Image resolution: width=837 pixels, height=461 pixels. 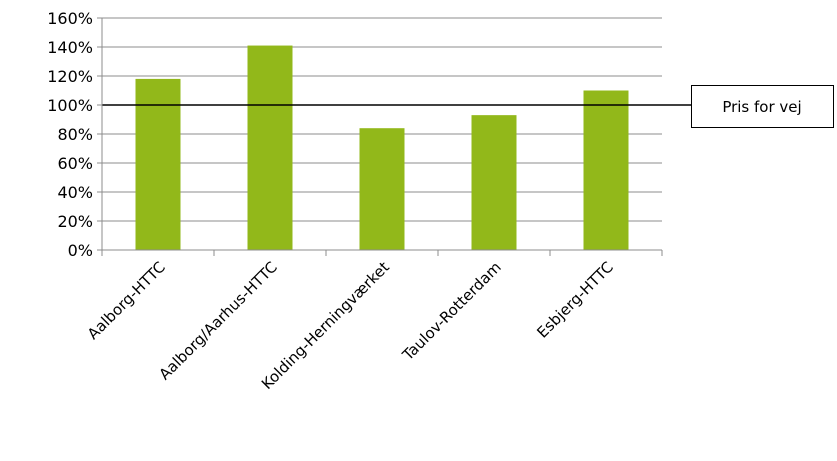 What do you see at coordinates (70, 18) in the screenshot?
I see `y-tick-label: 160%` at bounding box center [70, 18].